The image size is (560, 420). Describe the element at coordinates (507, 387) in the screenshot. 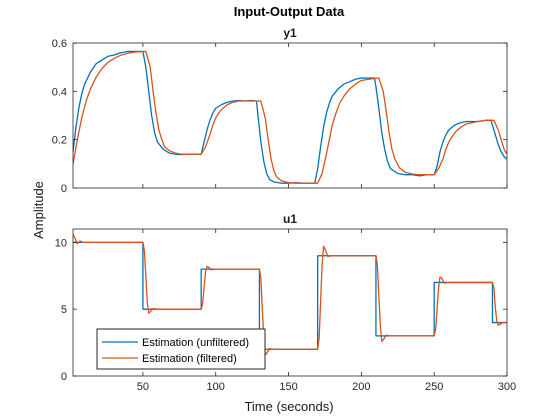

I see `panel-u1-xtick-label: 300` at that location.